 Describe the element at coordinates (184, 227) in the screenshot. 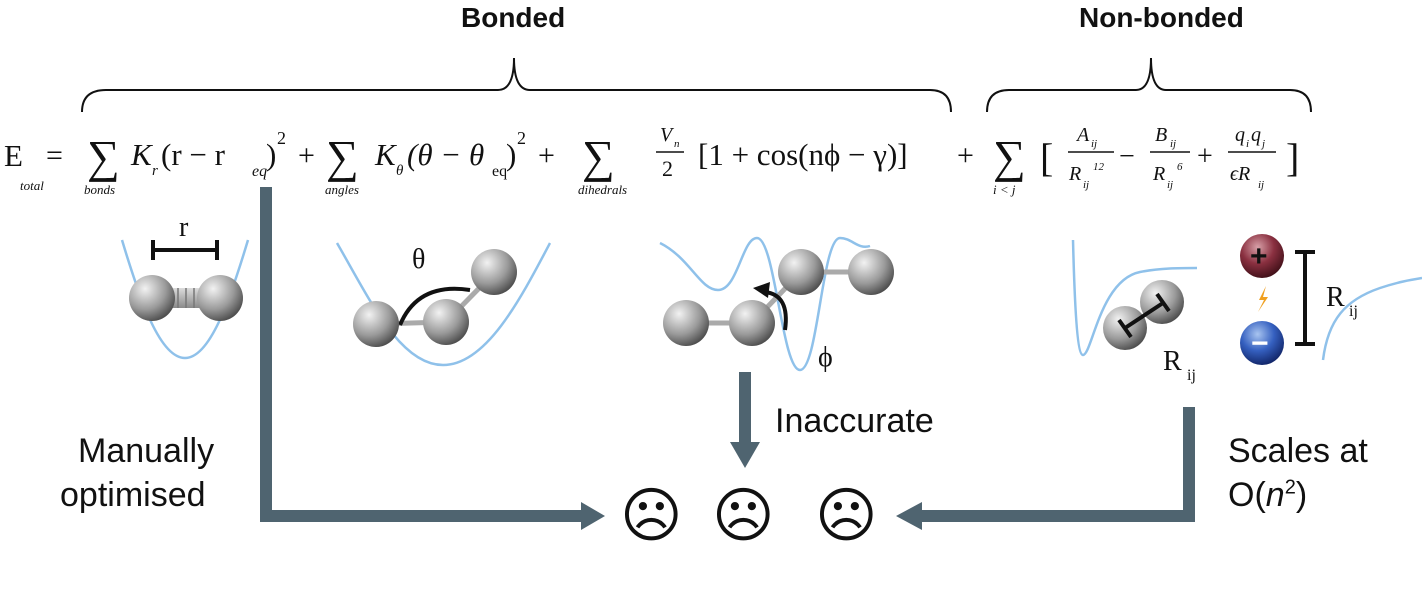

I see `bond-length-label: r` at that location.